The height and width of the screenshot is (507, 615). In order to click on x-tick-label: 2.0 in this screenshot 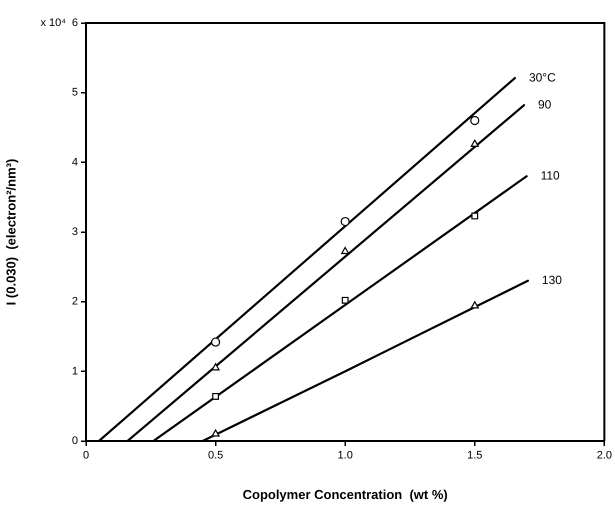, I will do `click(604, 456)`.